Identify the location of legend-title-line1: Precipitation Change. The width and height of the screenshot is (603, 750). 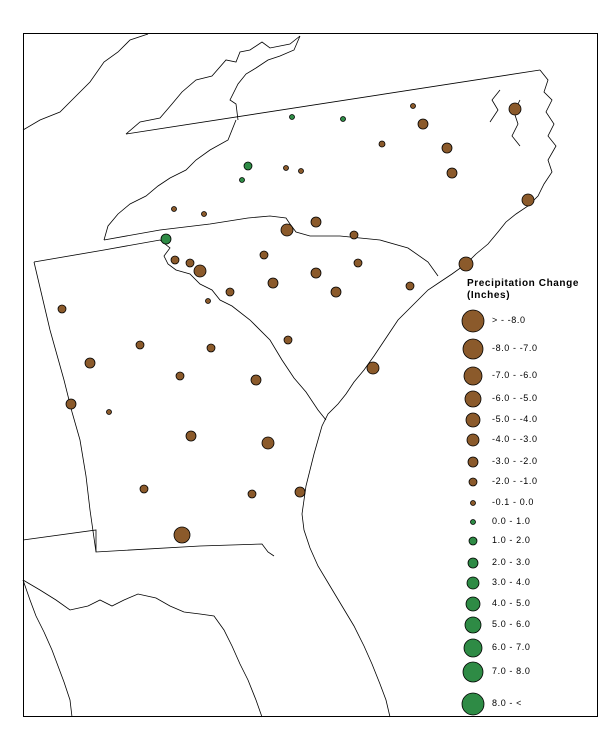
(523, 283).